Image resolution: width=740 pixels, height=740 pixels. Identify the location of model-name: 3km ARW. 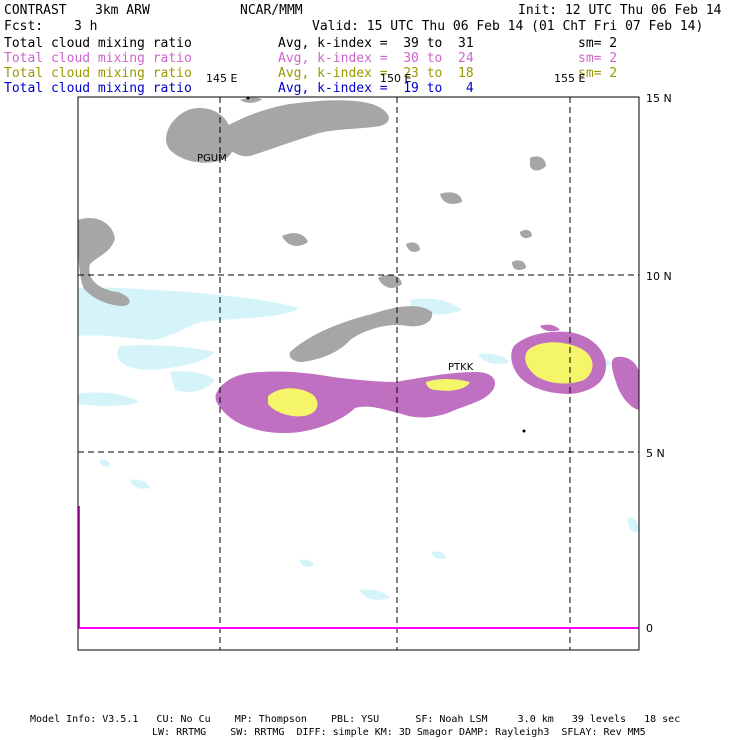
(122, 10).